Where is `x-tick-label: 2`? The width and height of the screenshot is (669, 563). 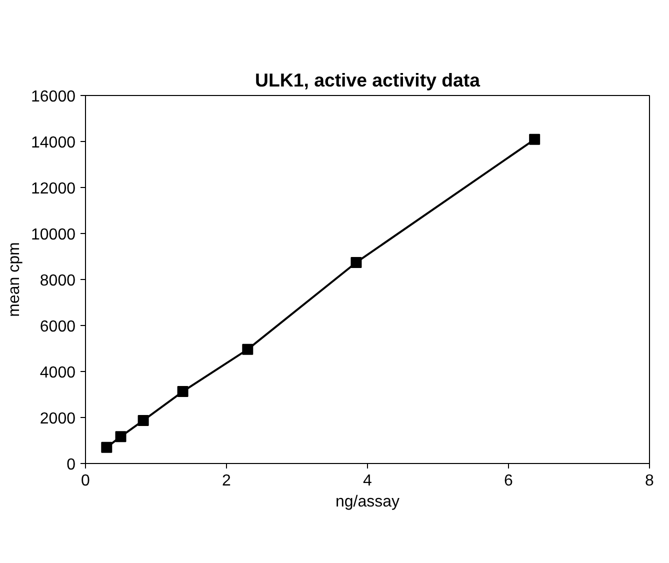 x-tick-label: 2 is located at coordinates (227, 481).